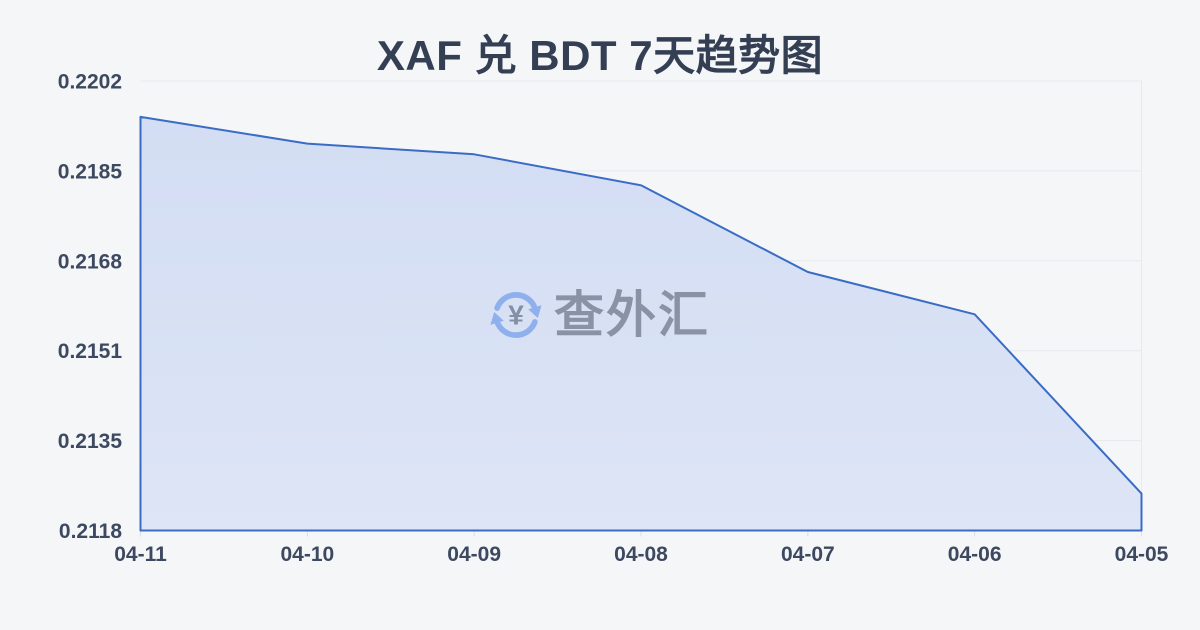  I want to click on x-axis-label: 04-08, so click(641, 554).